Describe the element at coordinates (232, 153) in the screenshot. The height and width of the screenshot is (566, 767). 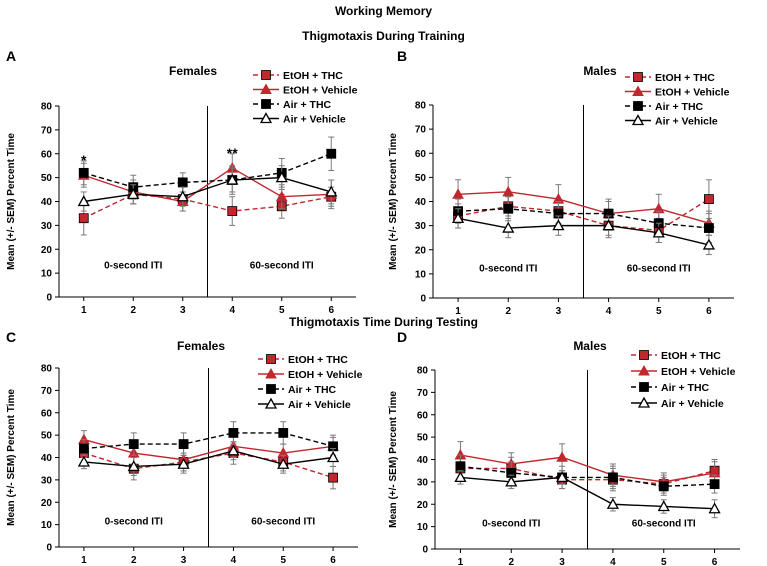
I see `significance-marker: **` at that location.